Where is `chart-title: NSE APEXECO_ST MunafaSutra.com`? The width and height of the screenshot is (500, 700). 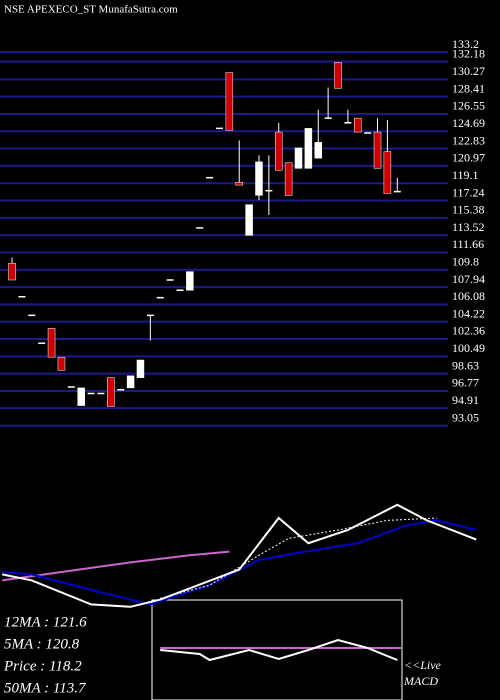 chart-title: NSE APEXECO_ST MunafaSutra.com is located at coordinates (91, 10).